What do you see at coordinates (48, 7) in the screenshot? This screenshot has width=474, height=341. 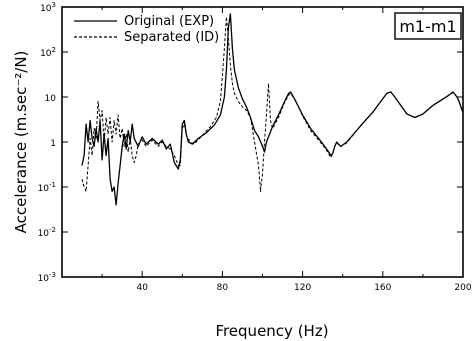 I see `y-tick-label: 10³` at bounding box center [48, 7].